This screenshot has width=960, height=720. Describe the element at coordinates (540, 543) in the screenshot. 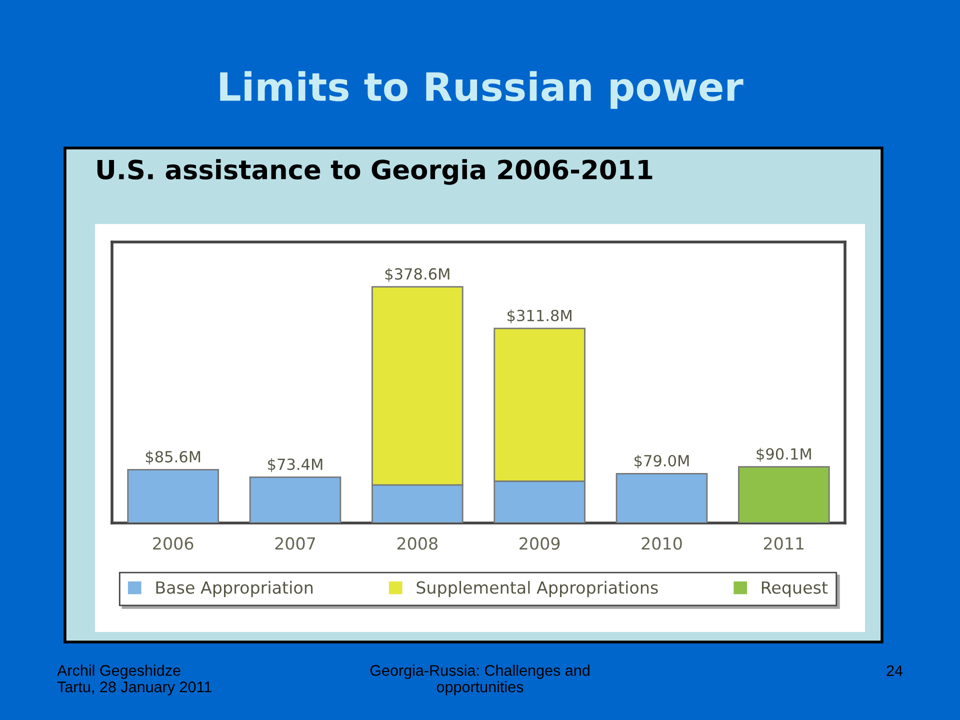

I see `x-tick-label: 2009` at that location.